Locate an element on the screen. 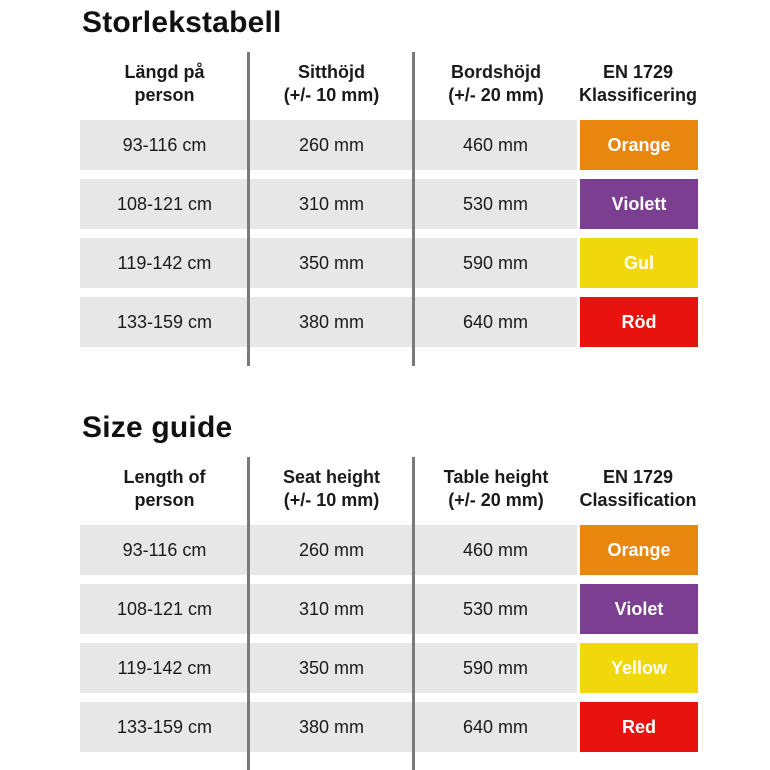 The height and width of the screenshot is (770, 770). classification-badge: Red is located at coordinates (639, 727).